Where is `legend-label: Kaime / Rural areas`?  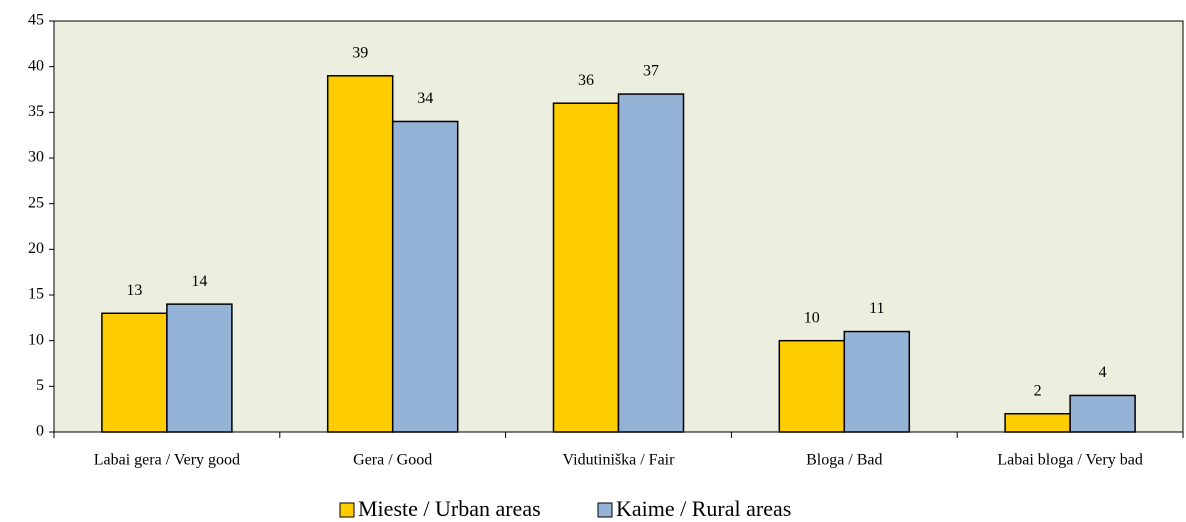
legend-label: Kaime / Rural areas is located at coordinates (703, 508).